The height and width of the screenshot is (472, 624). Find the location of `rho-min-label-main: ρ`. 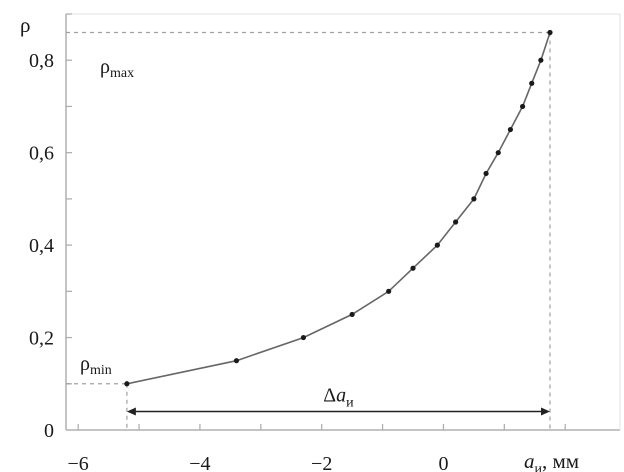

rho-min-label-main: ρ is located at coordinates (85, 364).